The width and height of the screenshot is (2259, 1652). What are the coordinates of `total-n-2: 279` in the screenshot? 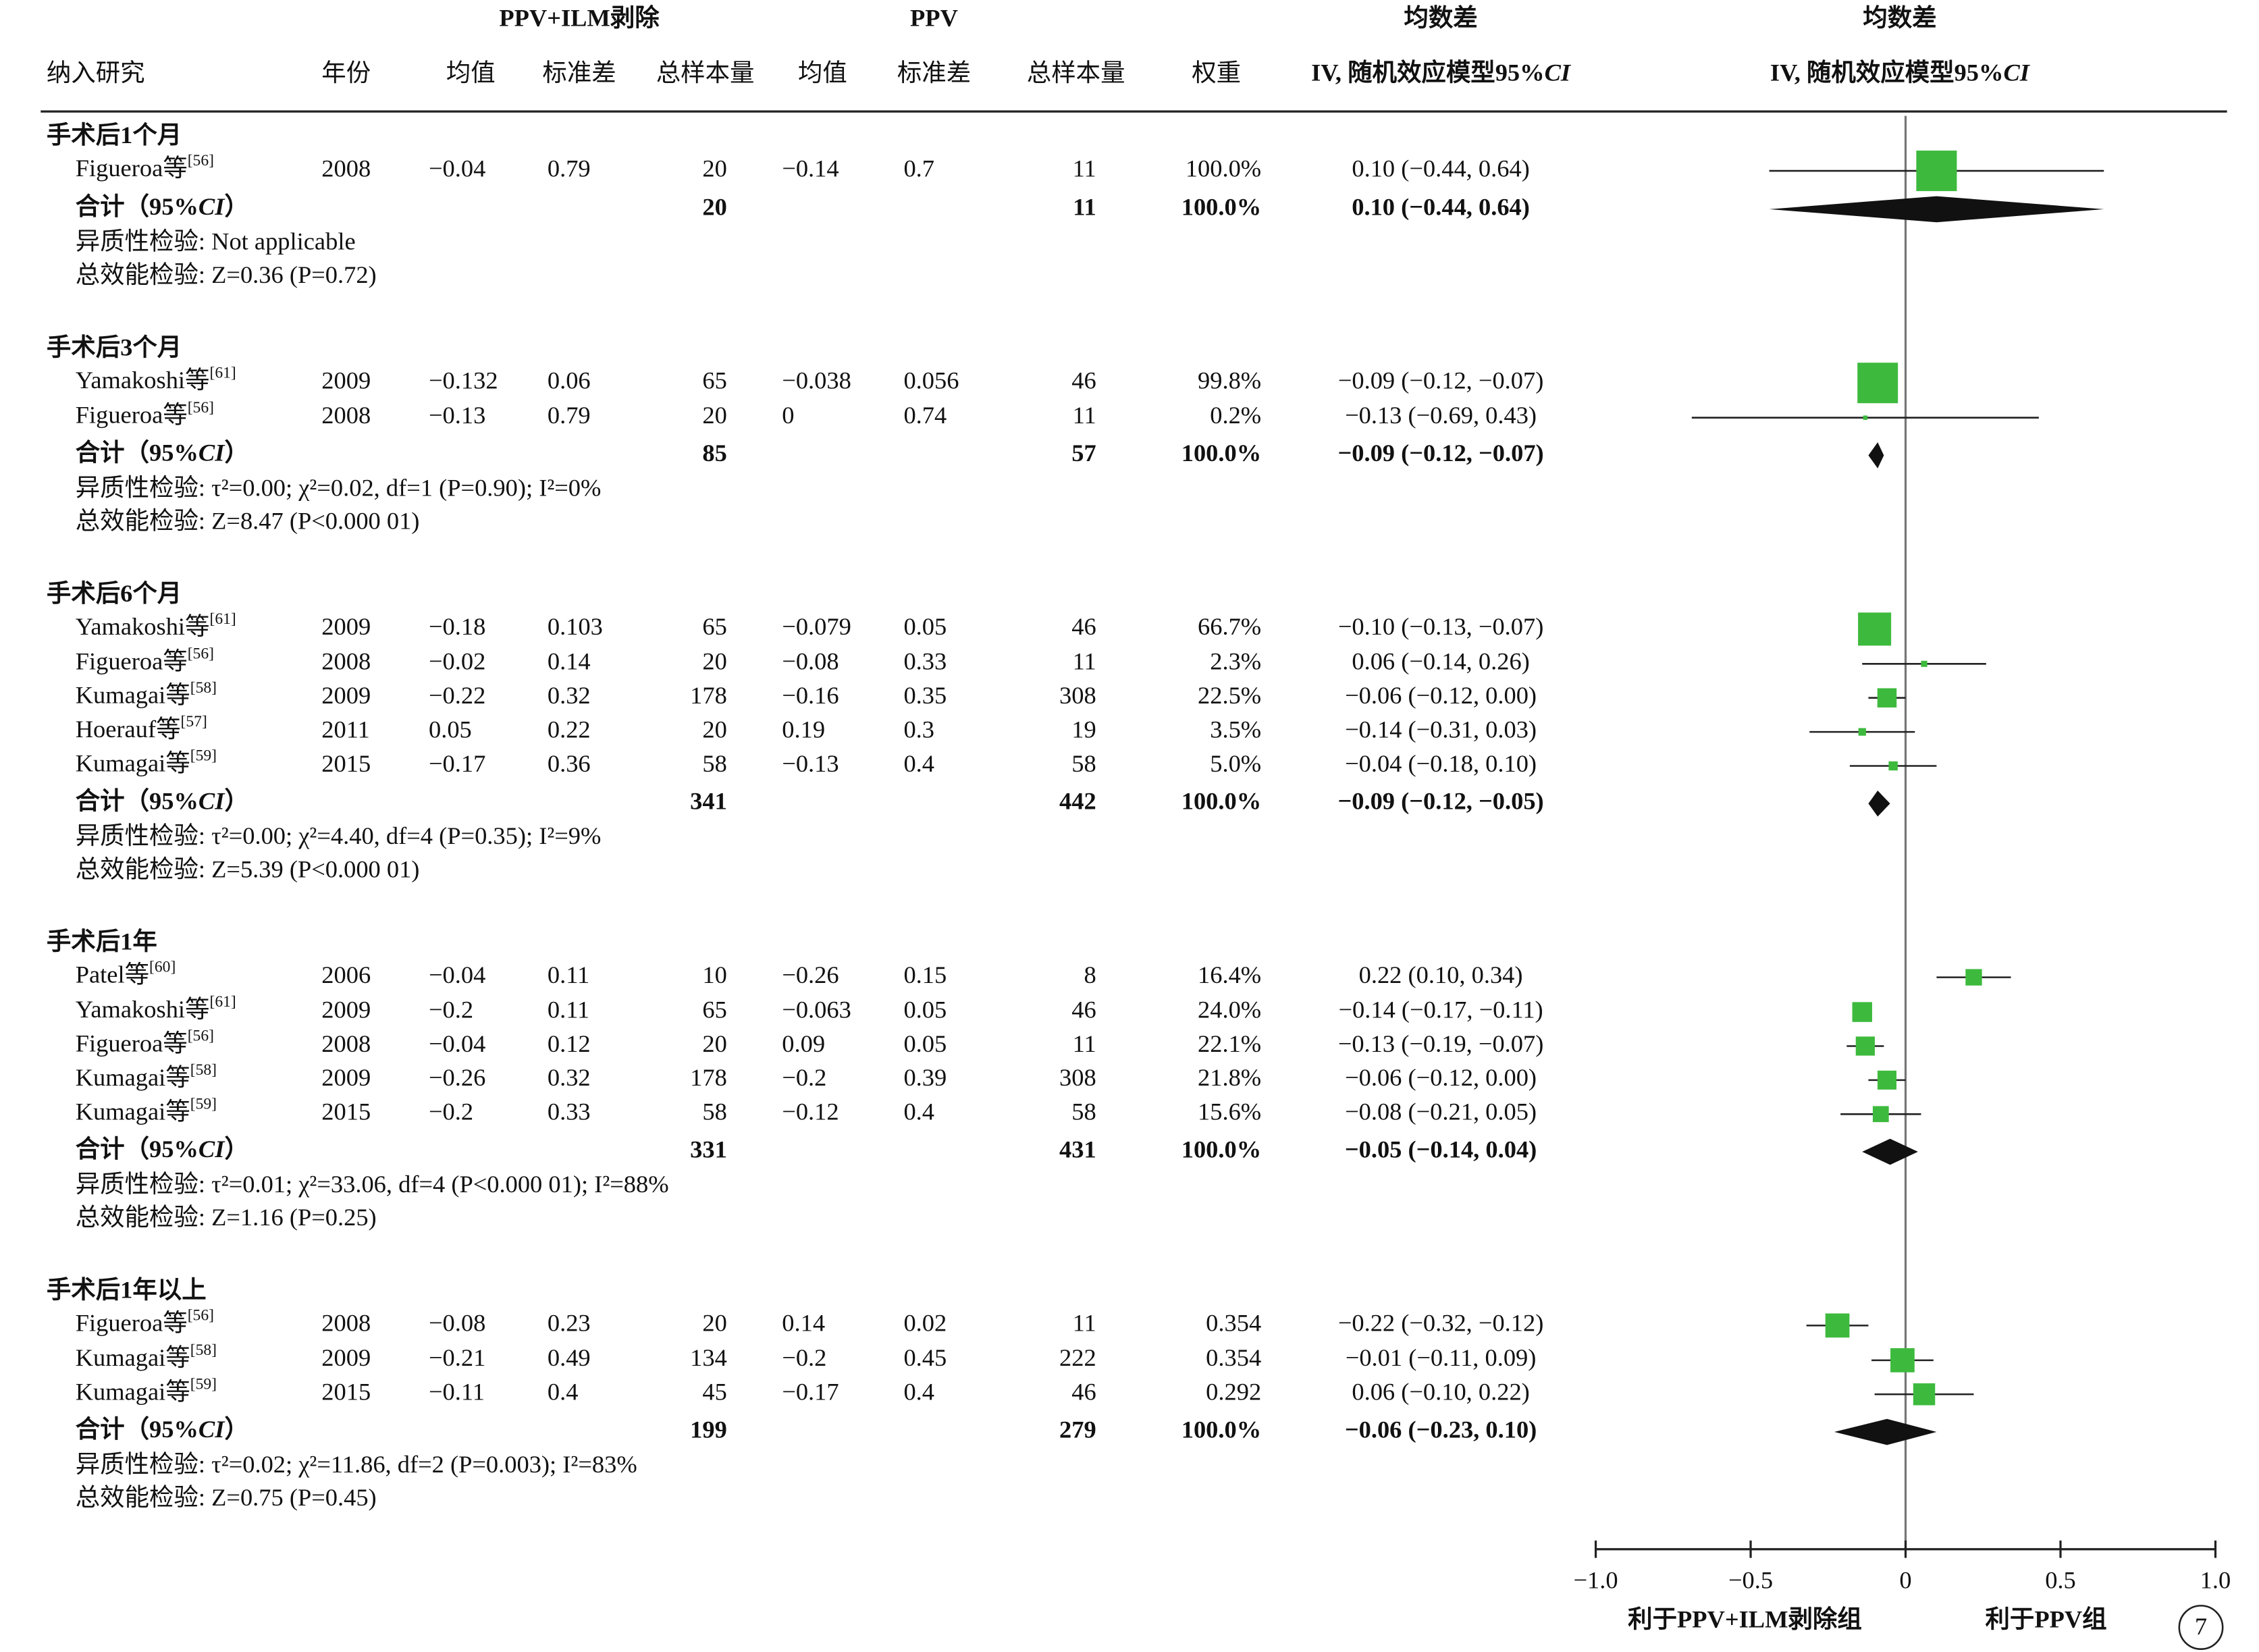 It's located at (1077, 1429).